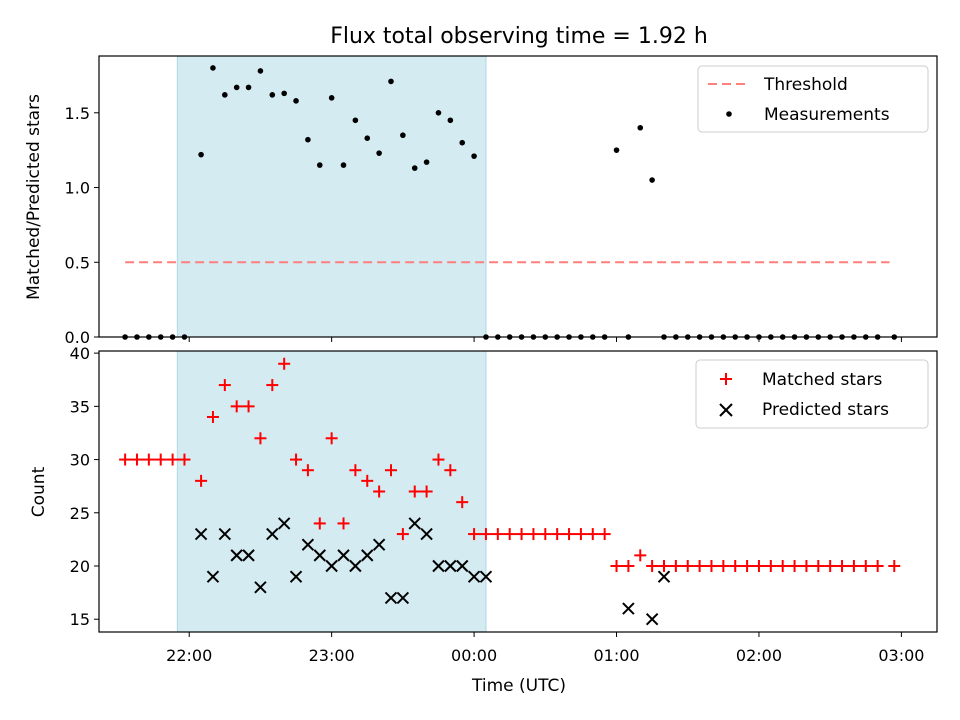 This screenshot has width=960, height=720. I want to click on top-legend: Threshold Measurements, so click(813, 99).